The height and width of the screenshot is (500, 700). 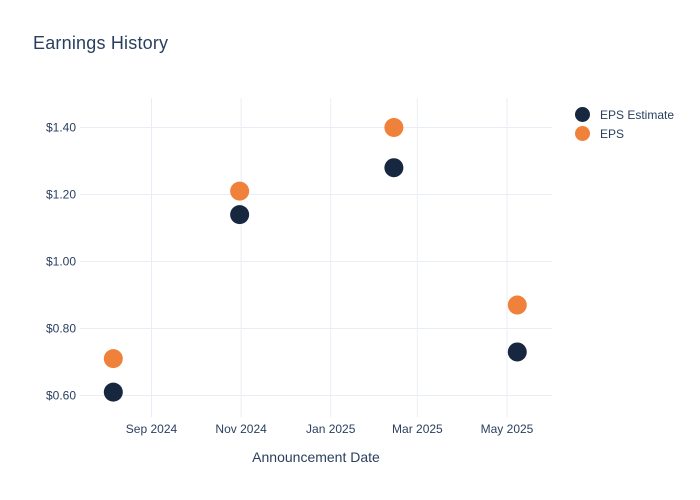 I want to click on y-tick-label: $0.80, so click(x=61, y=329).